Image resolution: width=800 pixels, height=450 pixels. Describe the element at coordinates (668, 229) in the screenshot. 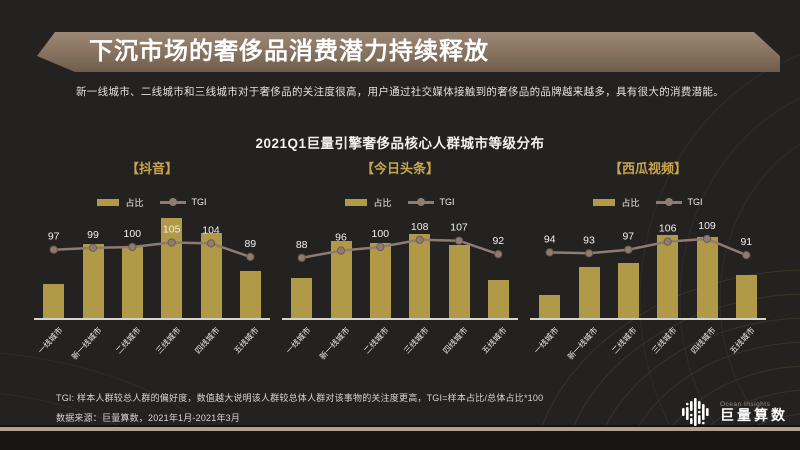

I see `svg-text: 106` at that location.